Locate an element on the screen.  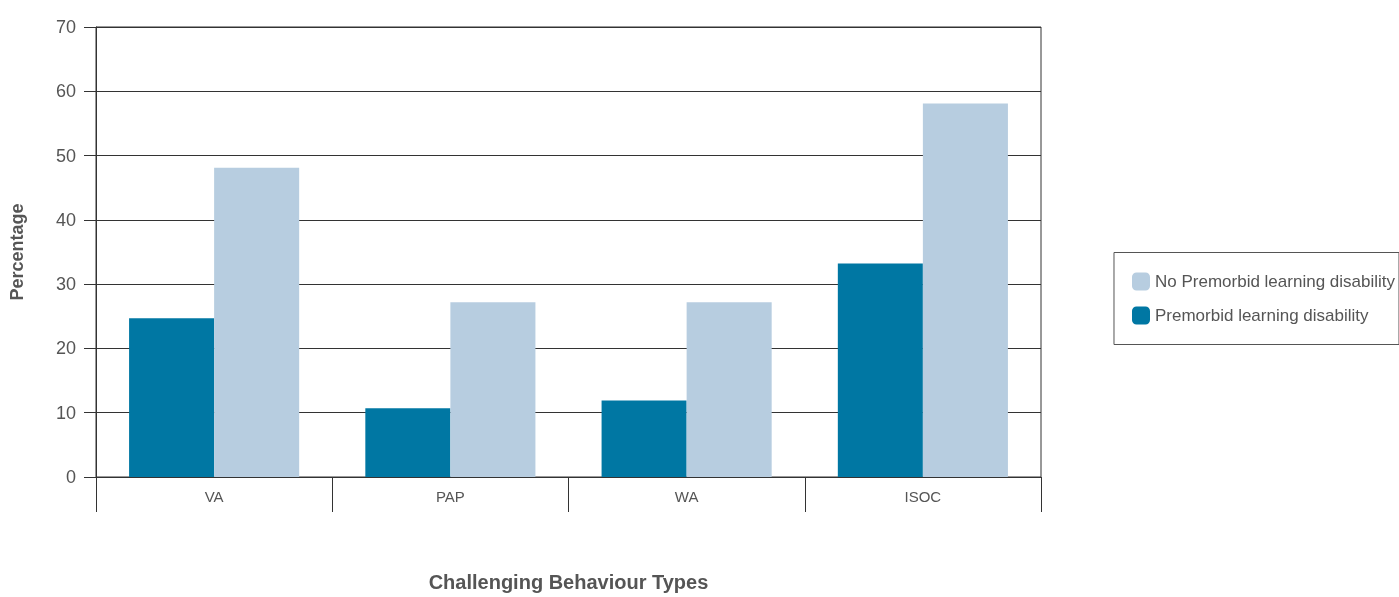
legend-label: No Premorbid learning disability is located at coordinates (1275, 281).